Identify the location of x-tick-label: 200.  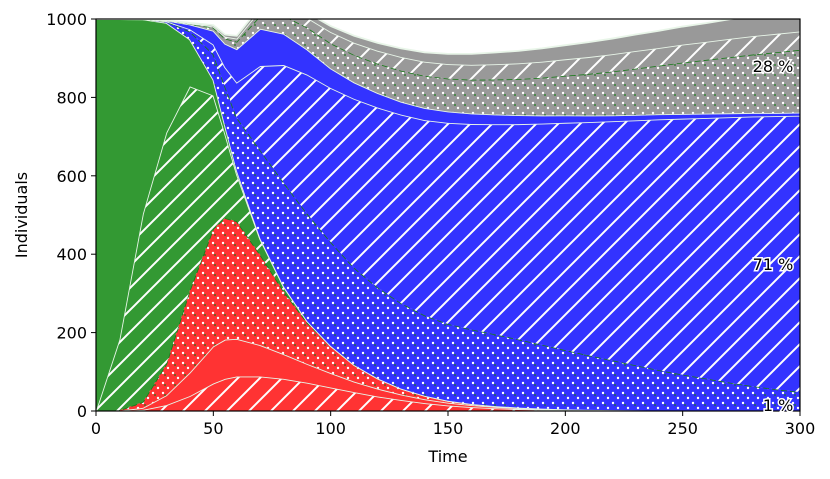
(565, 428).